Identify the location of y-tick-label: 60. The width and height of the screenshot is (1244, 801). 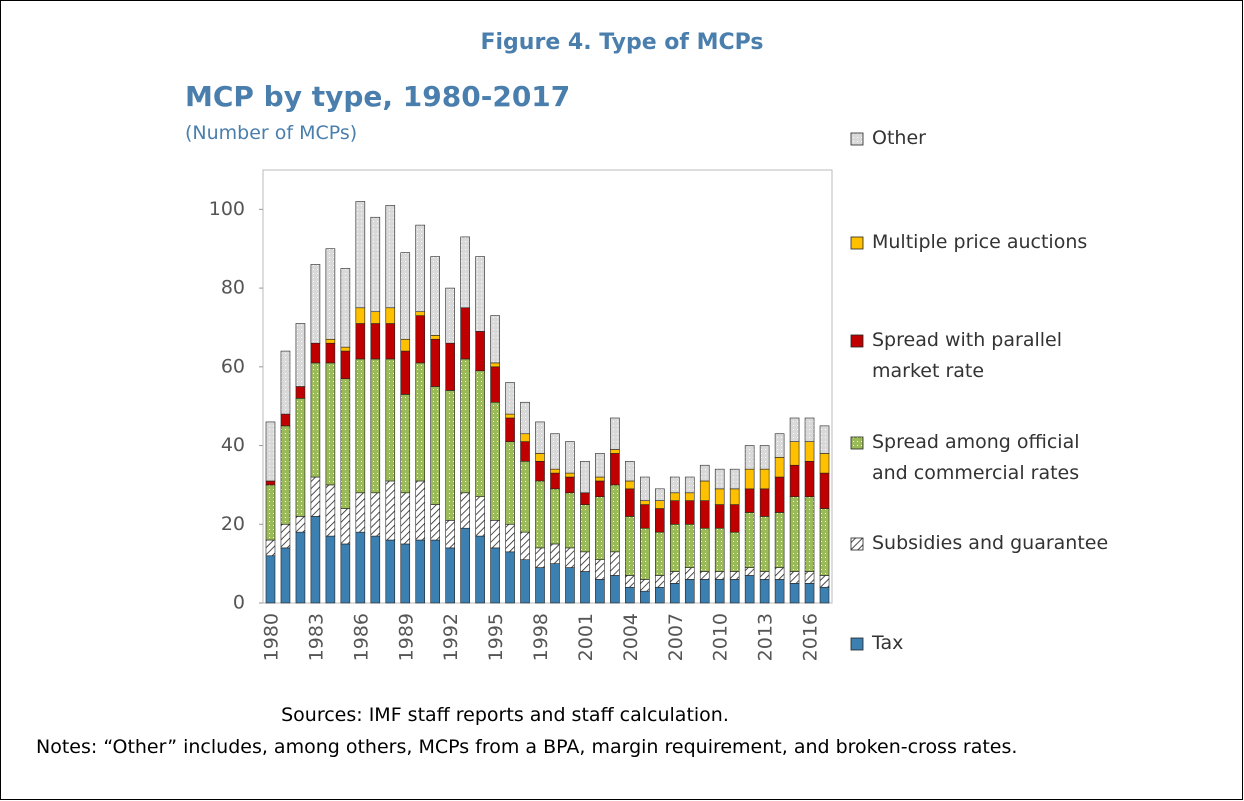
(233, 366).